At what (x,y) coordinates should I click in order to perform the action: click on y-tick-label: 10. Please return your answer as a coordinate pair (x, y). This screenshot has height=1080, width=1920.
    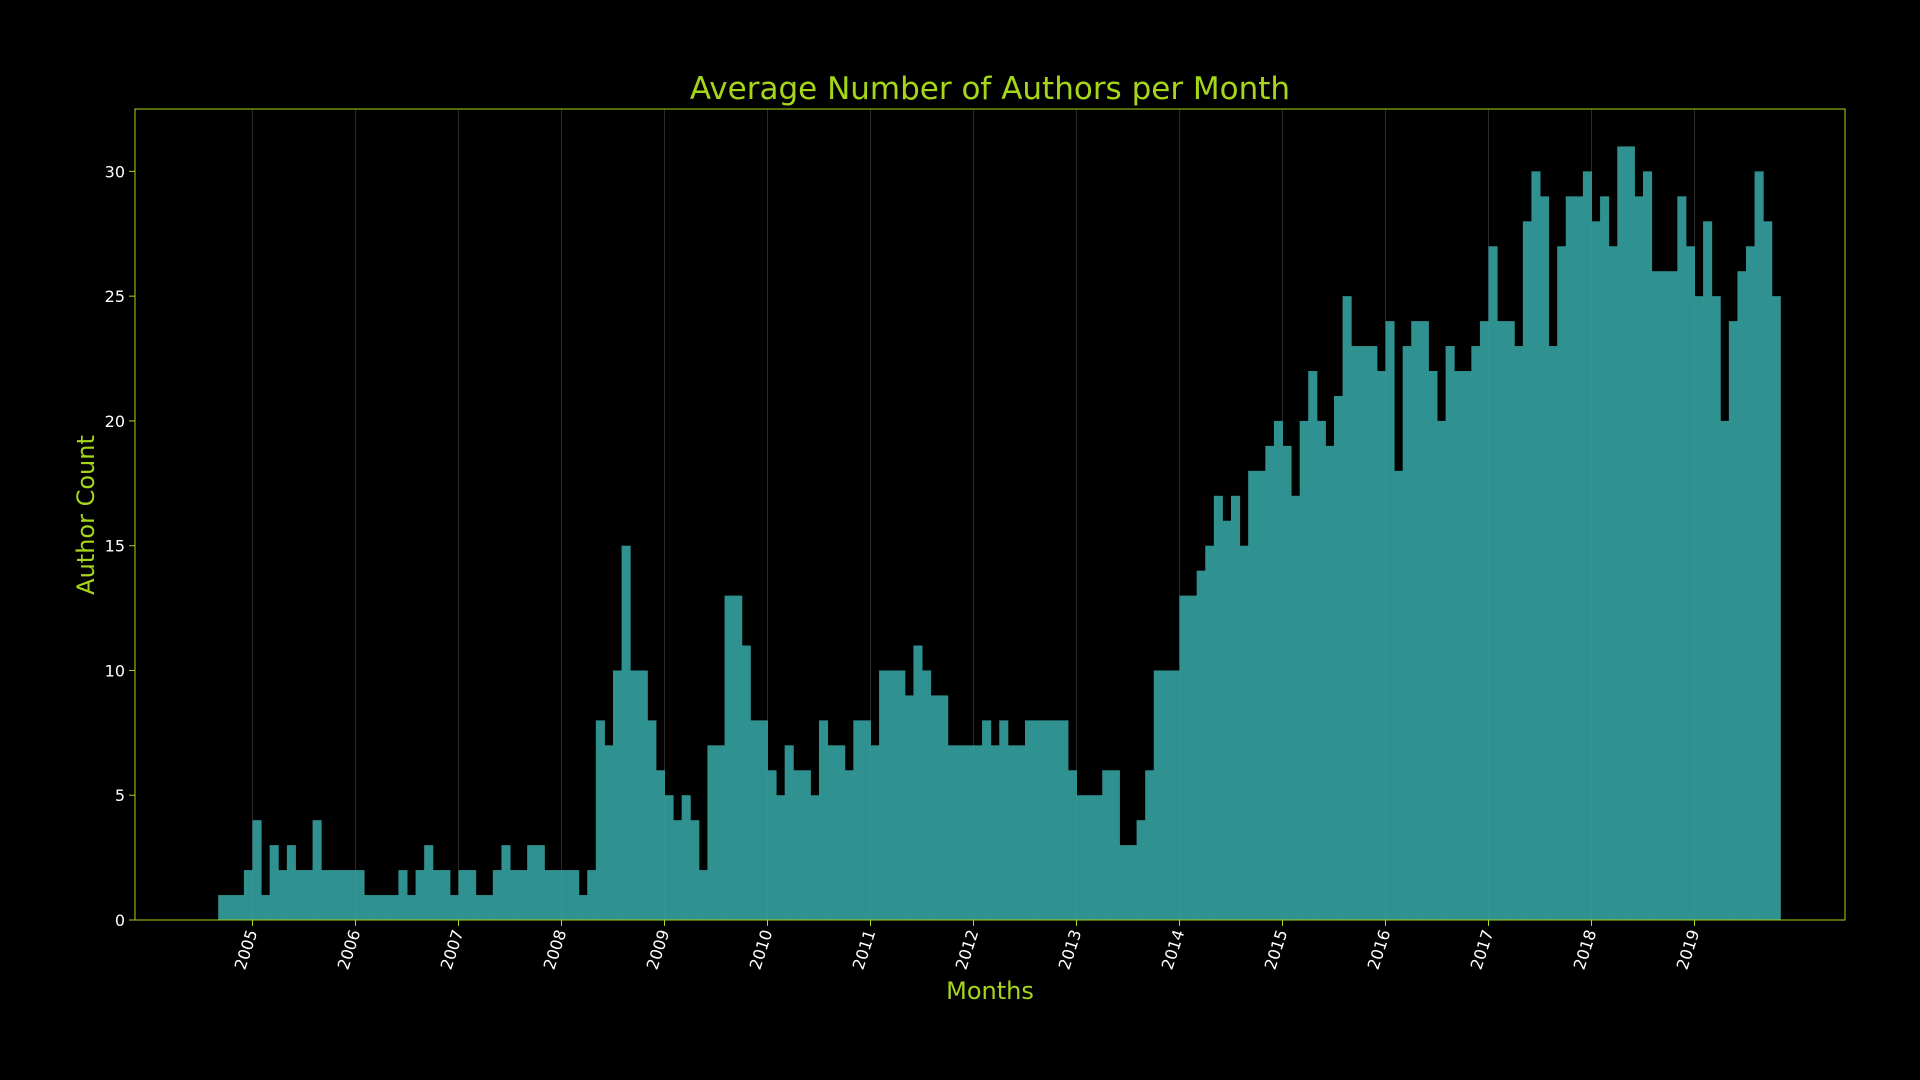
    Looking at the image, I should click on (115, 670).